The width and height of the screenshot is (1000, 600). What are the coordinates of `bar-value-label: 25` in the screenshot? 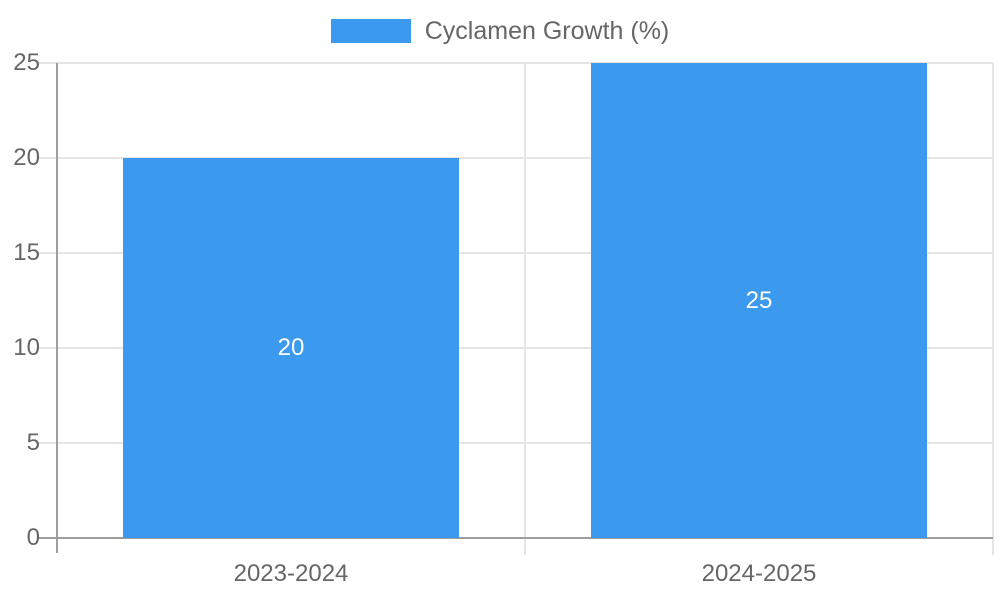 It's located at (759, 300).